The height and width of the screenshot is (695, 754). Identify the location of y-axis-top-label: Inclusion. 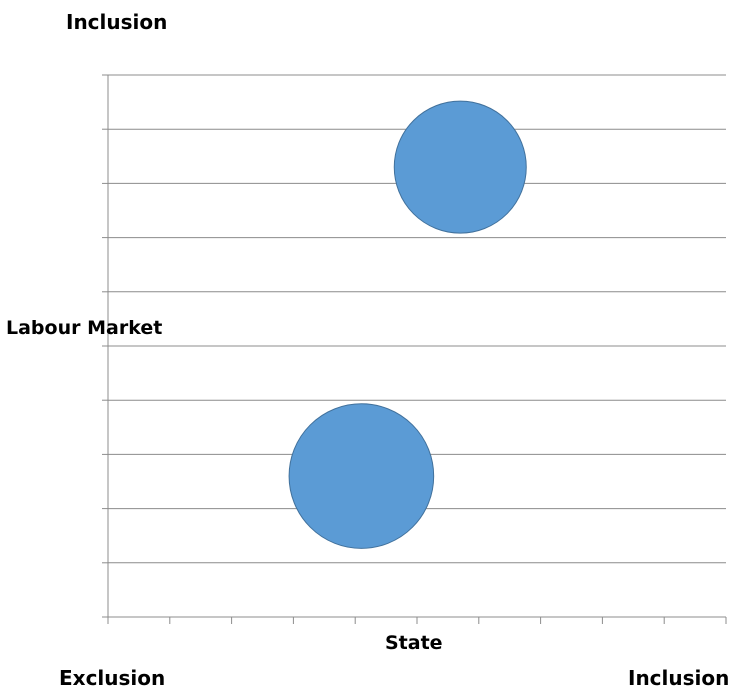
(117, 22).